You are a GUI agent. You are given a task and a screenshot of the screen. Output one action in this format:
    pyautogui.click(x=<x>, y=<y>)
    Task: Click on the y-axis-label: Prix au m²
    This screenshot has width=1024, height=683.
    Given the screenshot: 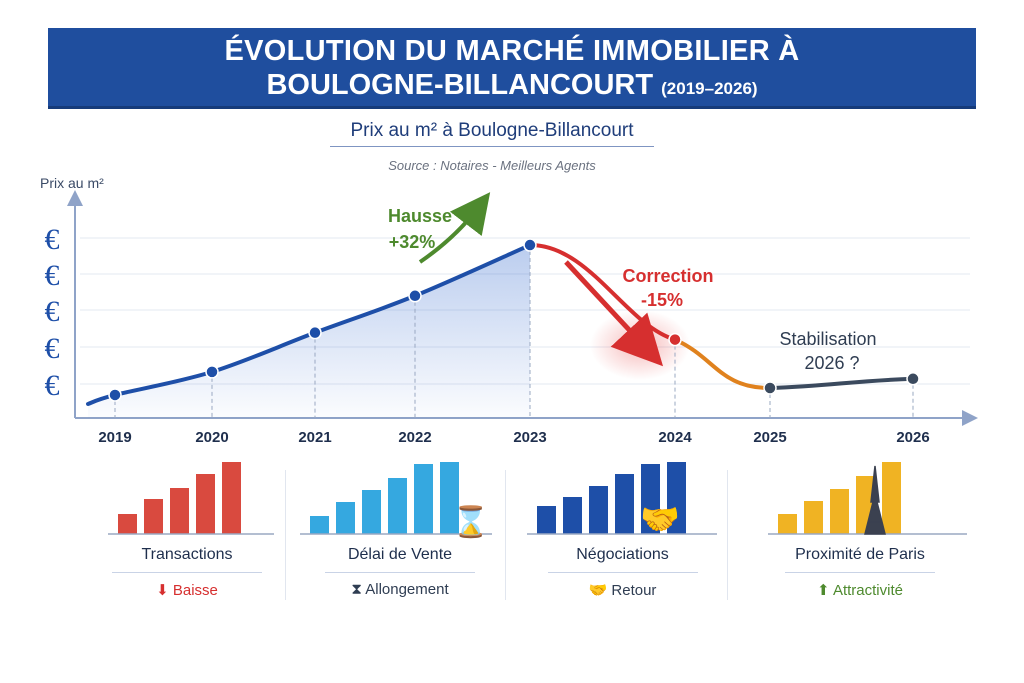 What is the action you would take?
    pyautogui.click(x=72, y=183)
    